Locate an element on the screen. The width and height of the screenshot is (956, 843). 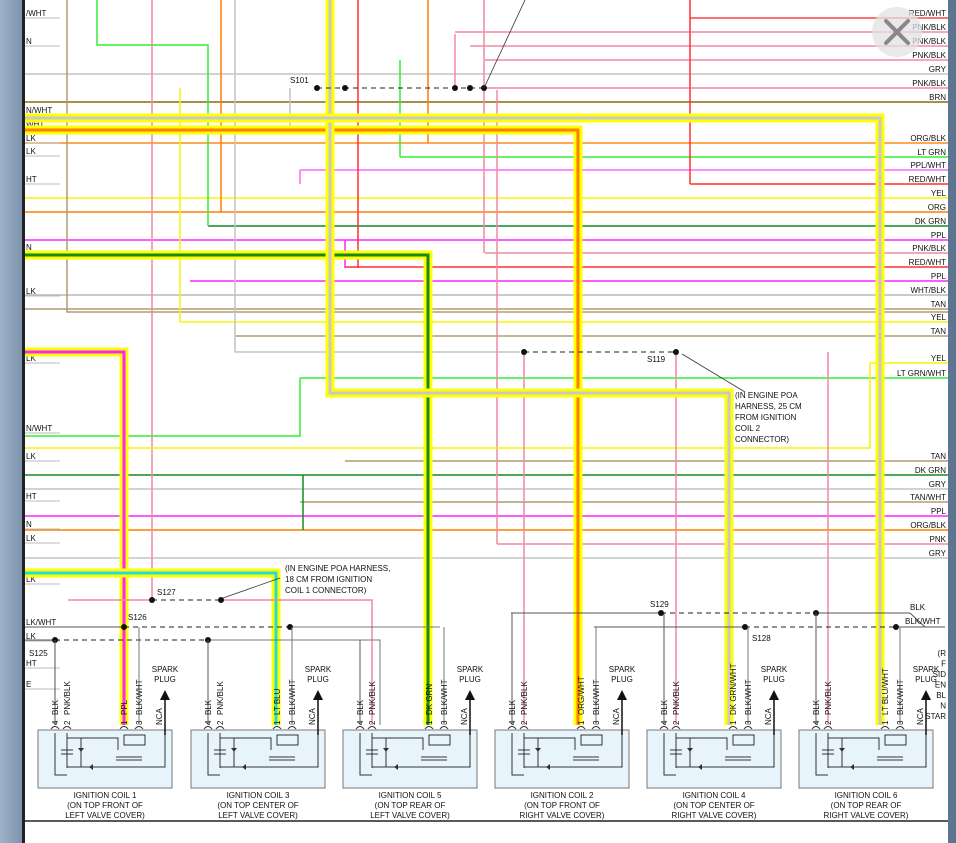
close-button is located at coordinates (897, 32).